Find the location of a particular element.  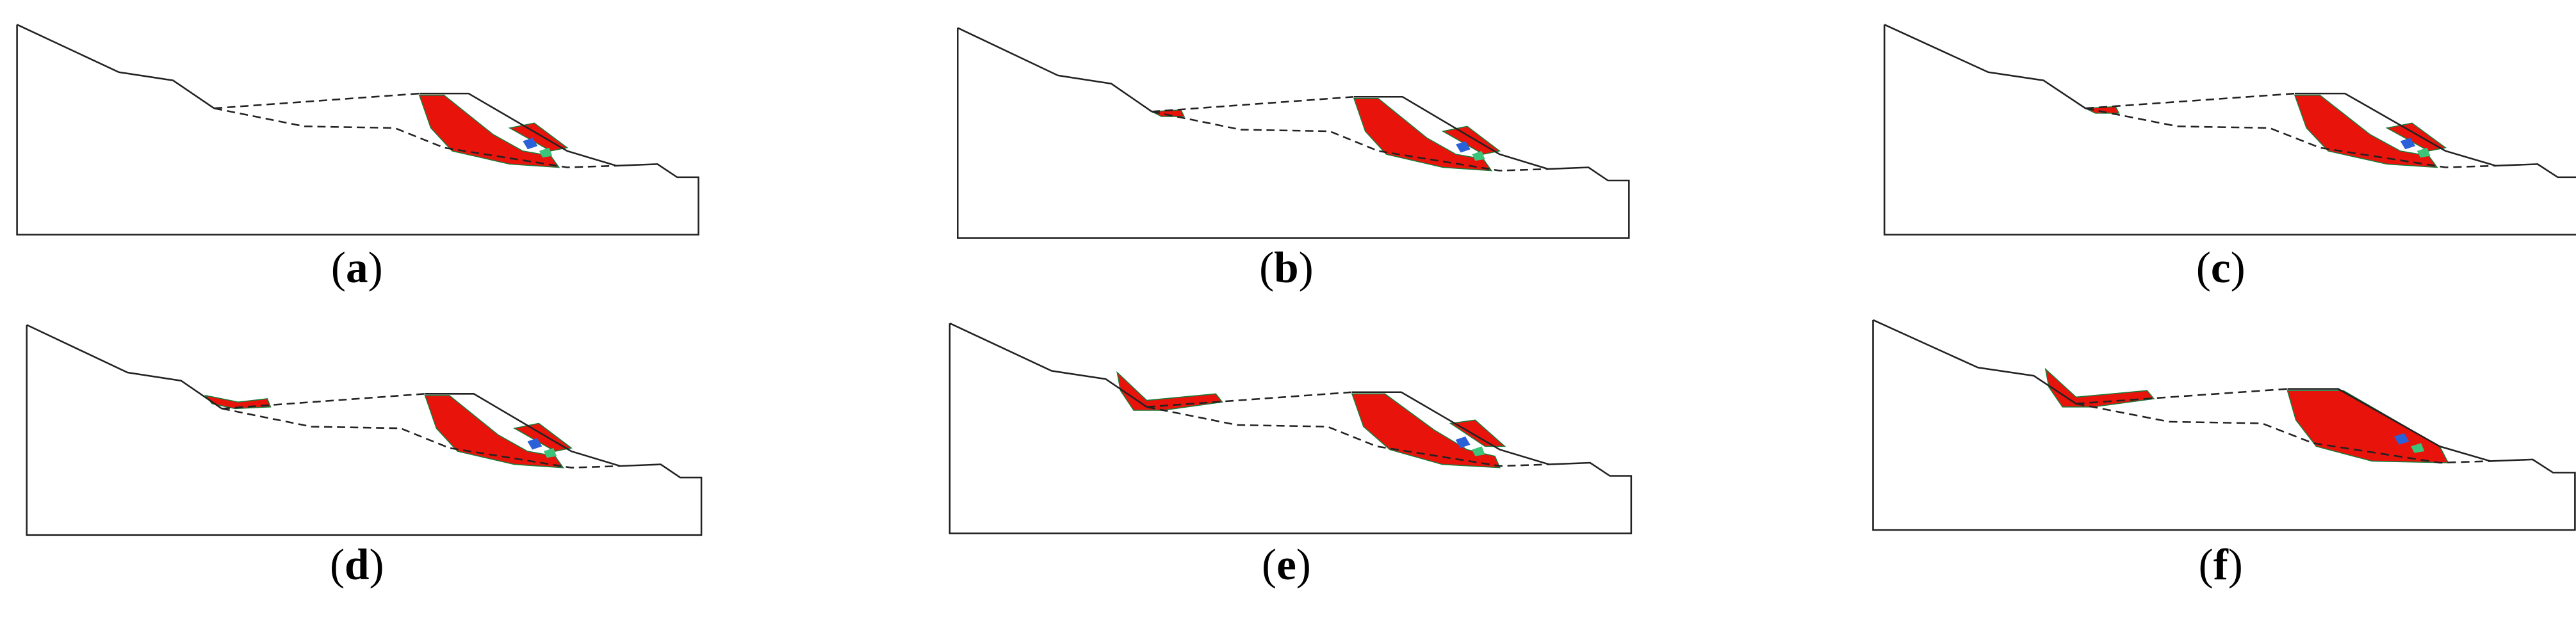

panel-label: (a) is located at coordinates (357, 267).